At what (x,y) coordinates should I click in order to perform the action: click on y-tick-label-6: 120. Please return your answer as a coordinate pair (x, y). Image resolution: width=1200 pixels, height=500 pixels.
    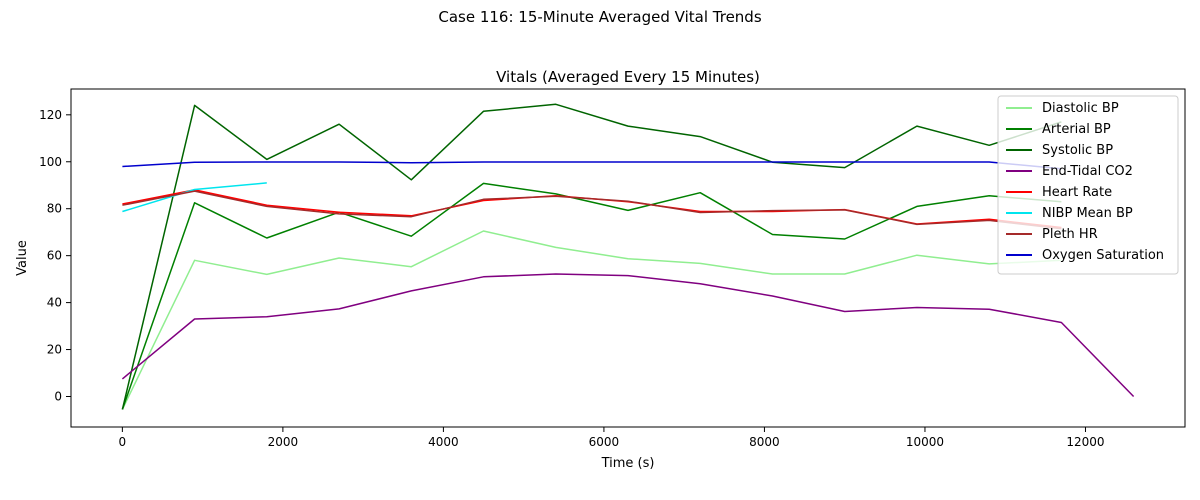
    Looking at the image, I should click on (50, 115).